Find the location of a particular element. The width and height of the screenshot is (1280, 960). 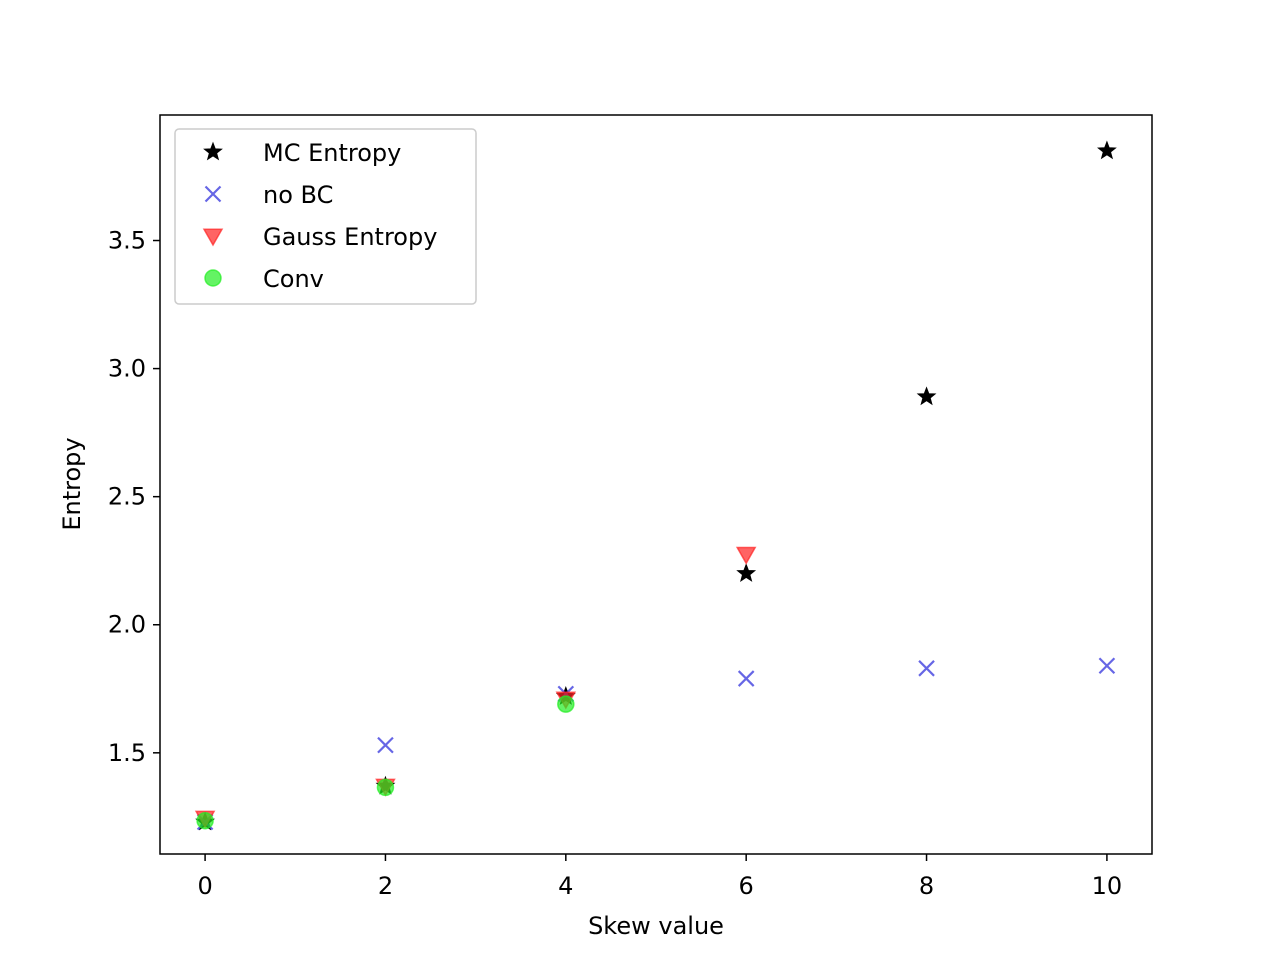

legend-marker-mc-entropy is located at coordinates (213, 151).